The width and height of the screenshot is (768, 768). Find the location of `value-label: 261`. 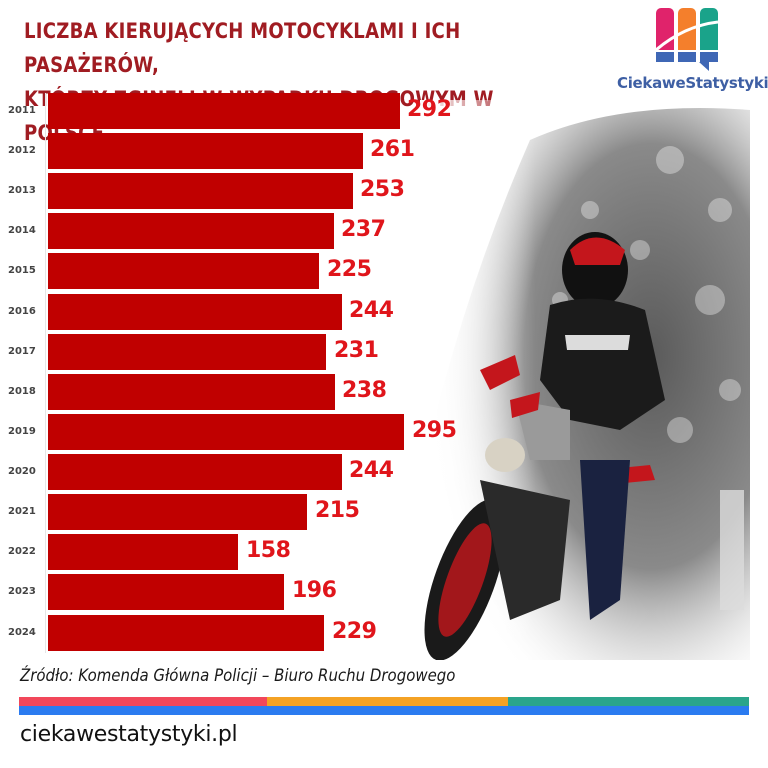

value-label: 261 is located at coordinates (392, 149).